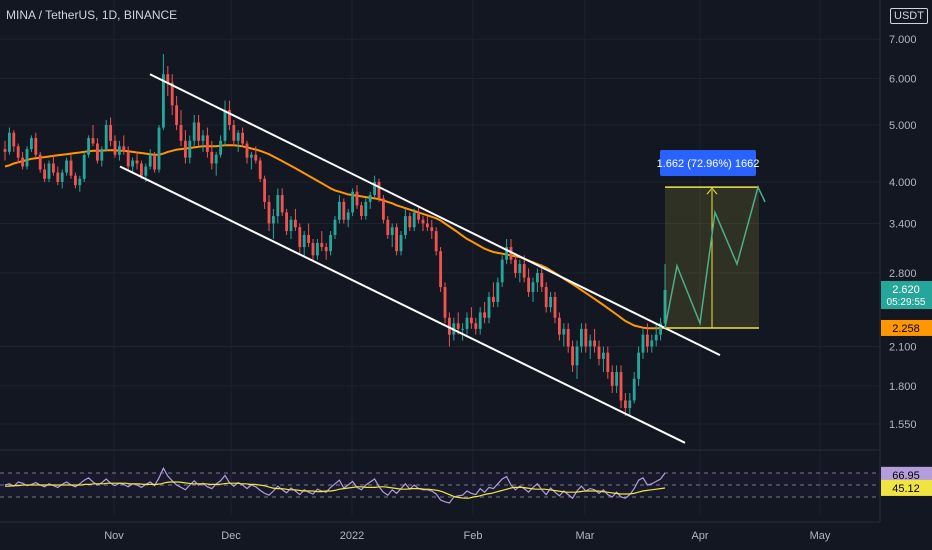 This screenshot has width=932, height=550. What do you see at coordinates (335, 490) in the screenshot?
I see `rsi-ma-line` at bounding box center [335, 490].